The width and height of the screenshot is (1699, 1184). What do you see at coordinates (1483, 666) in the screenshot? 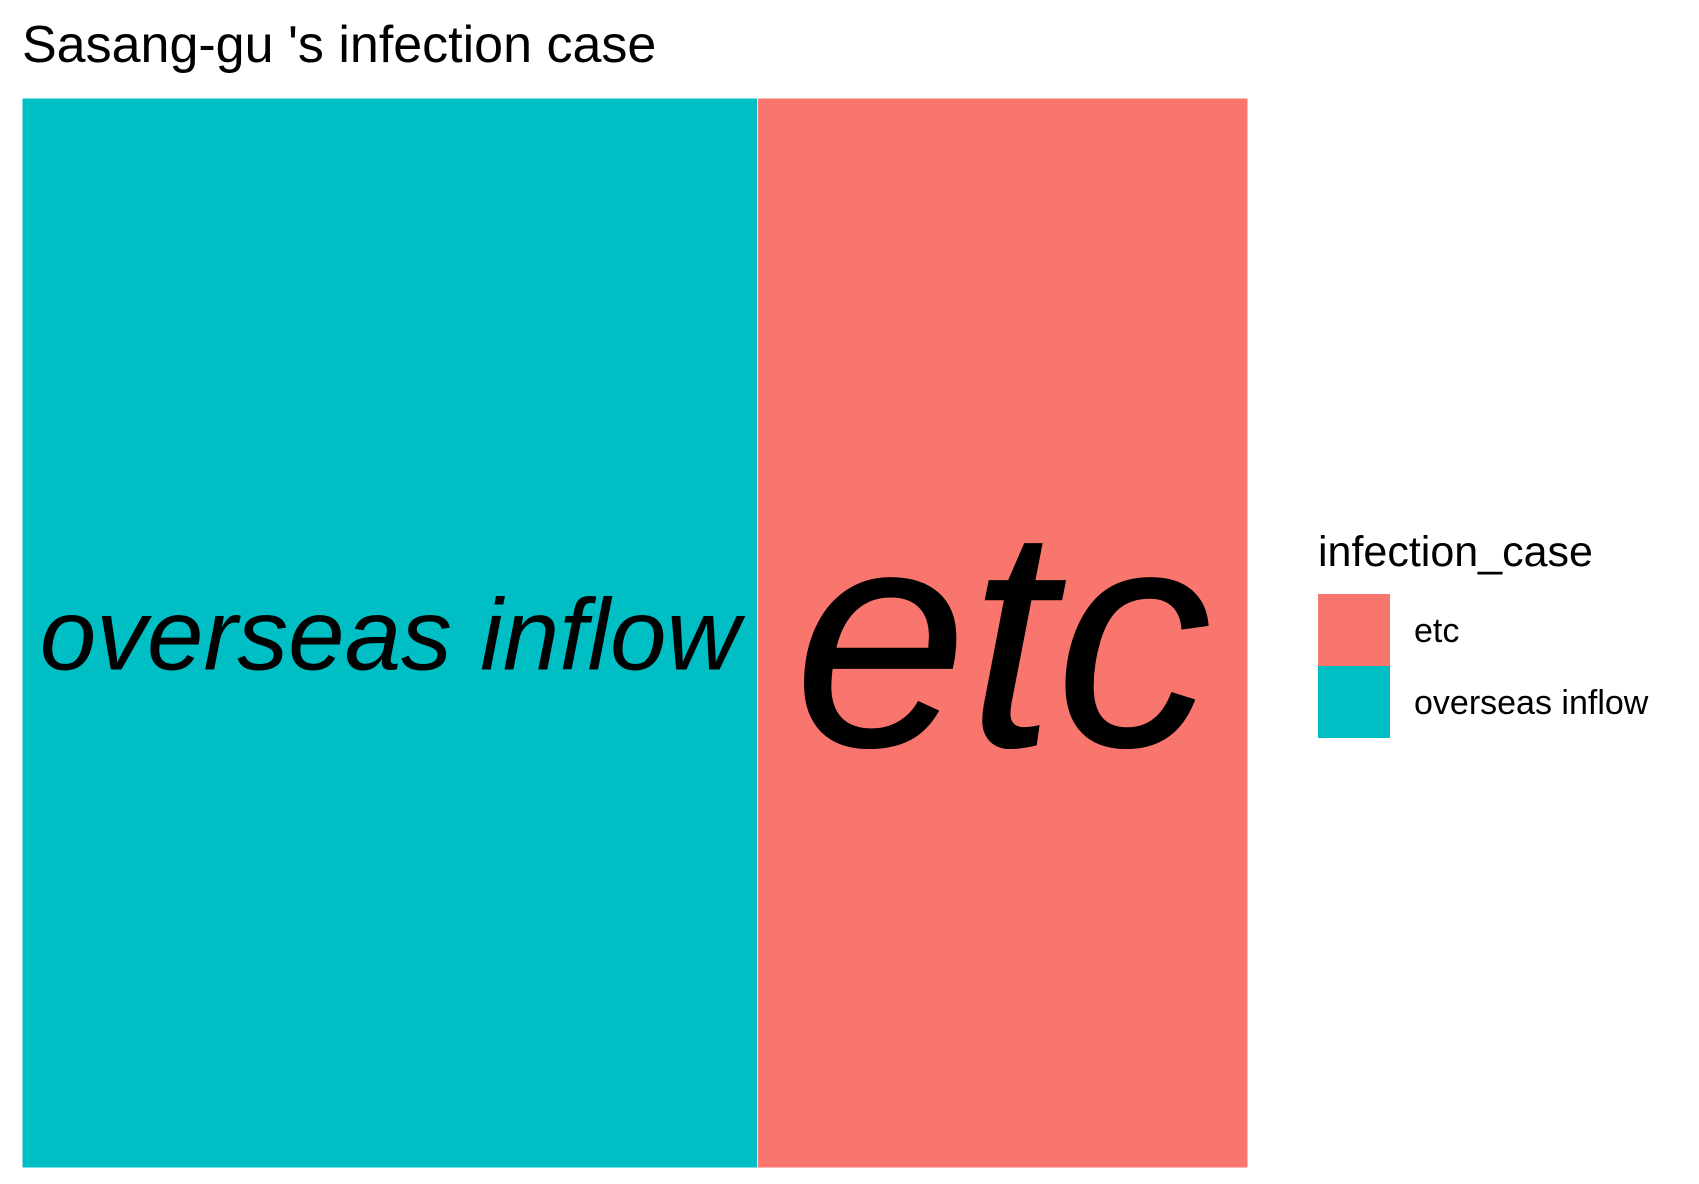
I see `legend-items: etc overseas inflow` at bounding box center [1483, 666].